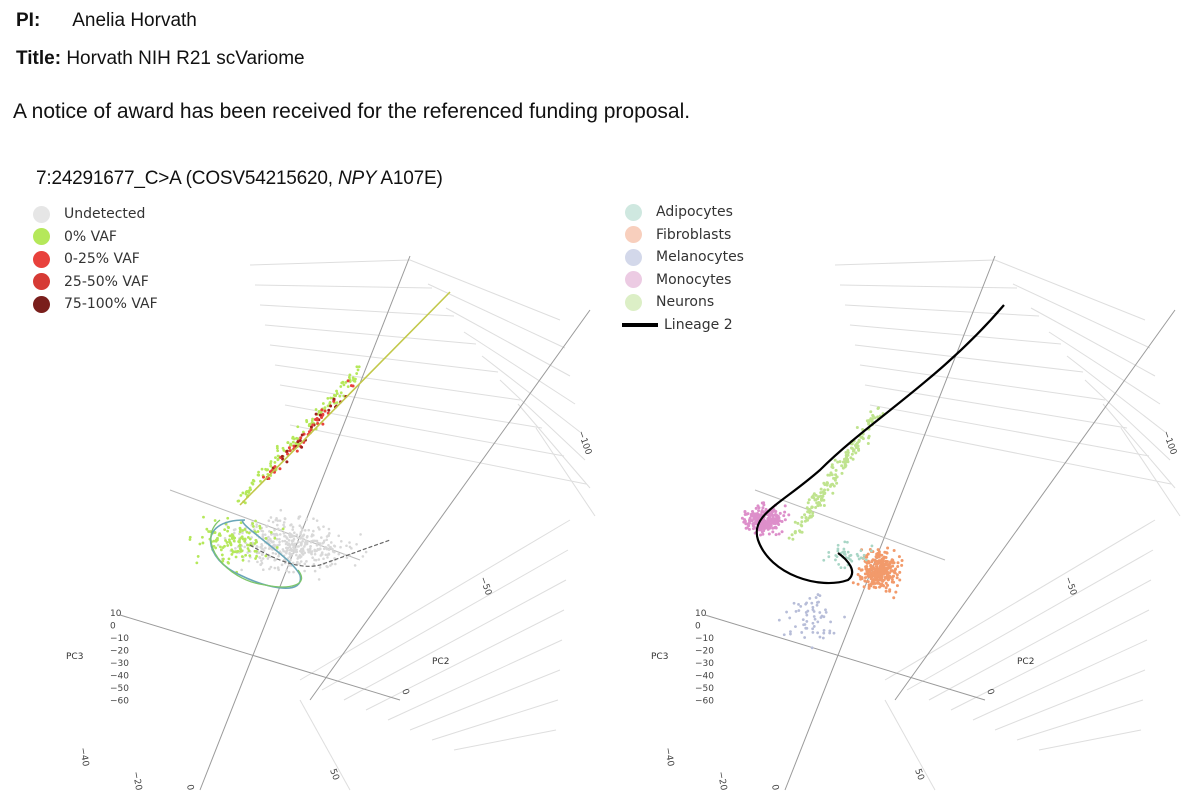 The width and height of the screenshot is (1200, 812). I want to click on pc1-tick-label: −20, so click(721, 781).